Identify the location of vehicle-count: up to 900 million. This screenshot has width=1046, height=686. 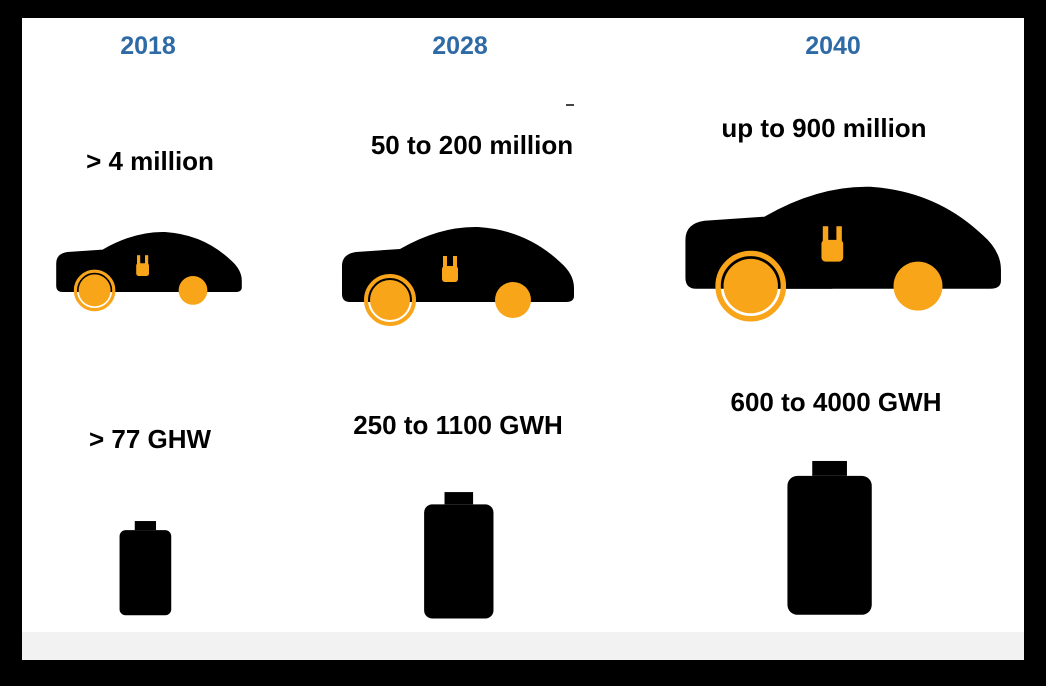
(823, 128).